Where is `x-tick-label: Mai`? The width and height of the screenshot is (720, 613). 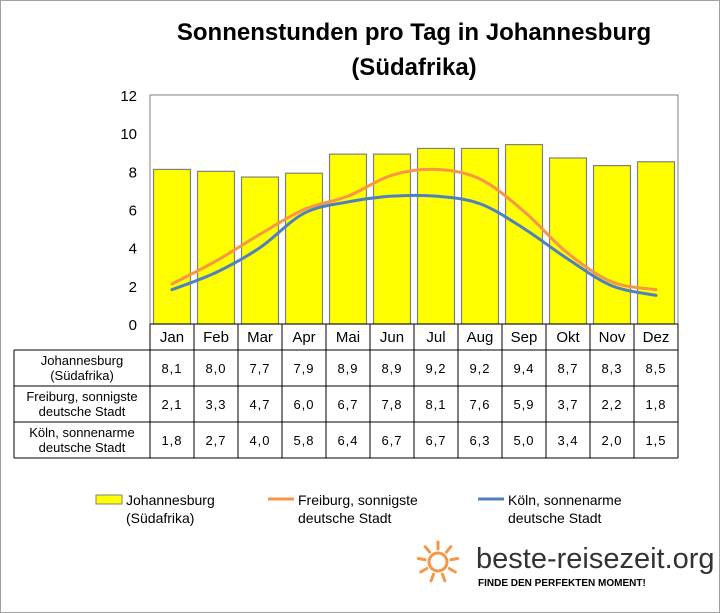
x-tick-label: Mai is located at coordinates (348, 337).